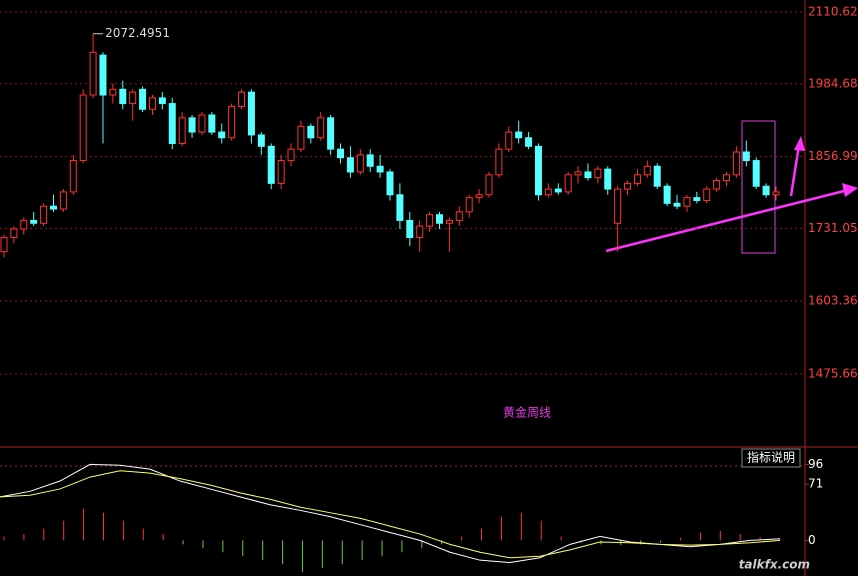 The width and height of the screenshot is (858, 576). What do you see at coordinates (527, 412) in the screenshot?
I see `chart-title: 黄金周线` at bounding box center [527, 412].